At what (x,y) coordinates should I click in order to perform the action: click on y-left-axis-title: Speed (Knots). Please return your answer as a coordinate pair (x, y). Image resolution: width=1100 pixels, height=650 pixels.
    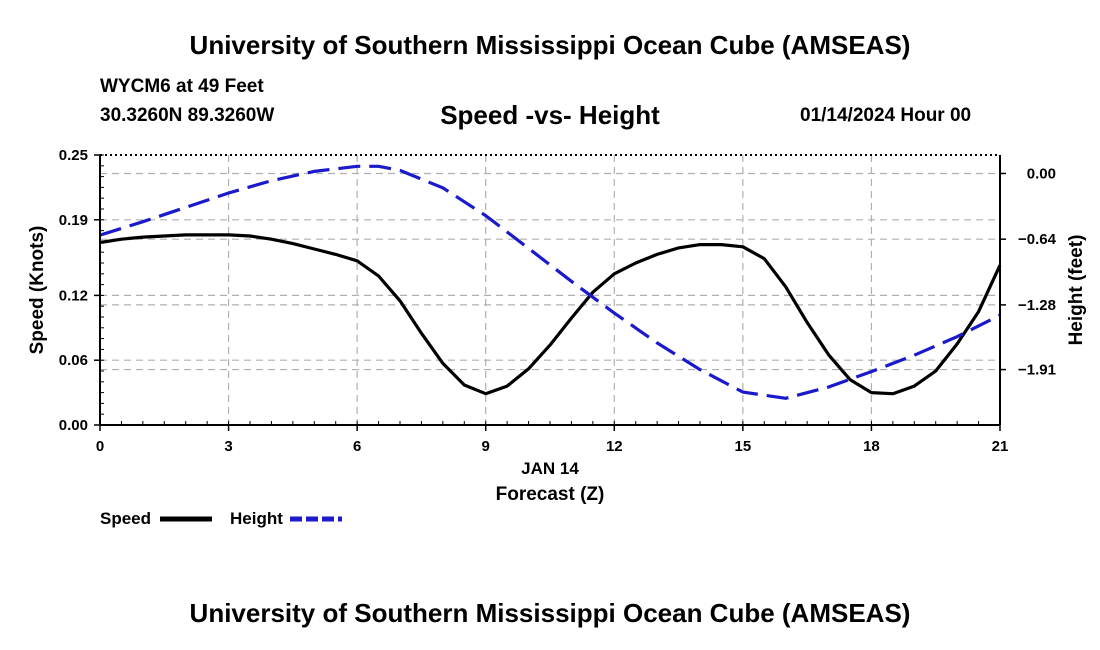
    Looking at the image, I should click on (37, 290).